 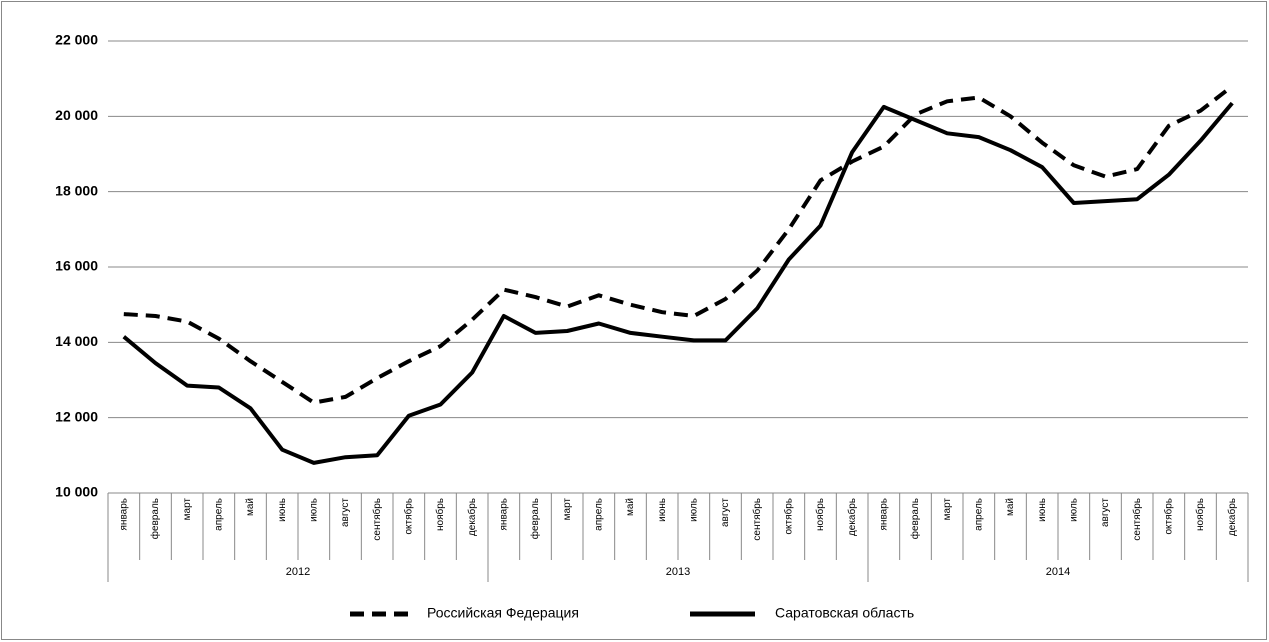 I want to click on x-group-label: 2014, so click(x=1058, y=572).